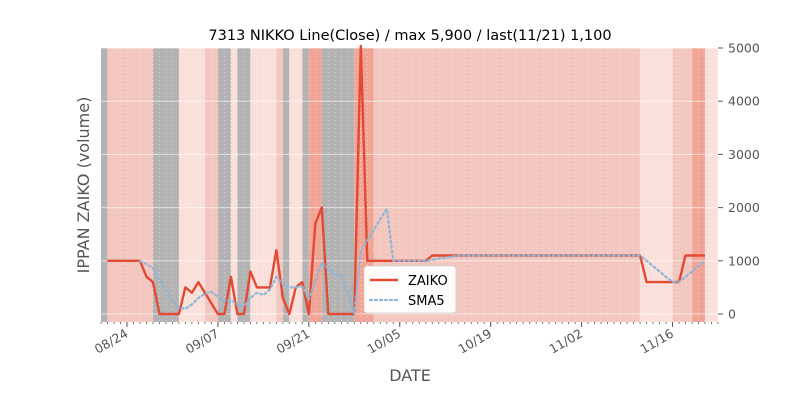  What do you see at coordinates (744, 207) in the screenshot?
I see `y-tick-label: 2000` at bounding box center [744, 207].